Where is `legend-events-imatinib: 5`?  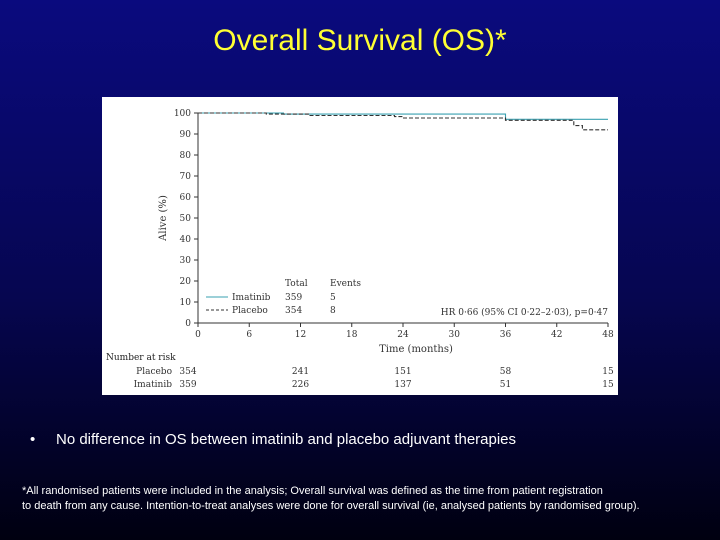
legend-events-imatinib: 5 is located at coordinates (333, 298).